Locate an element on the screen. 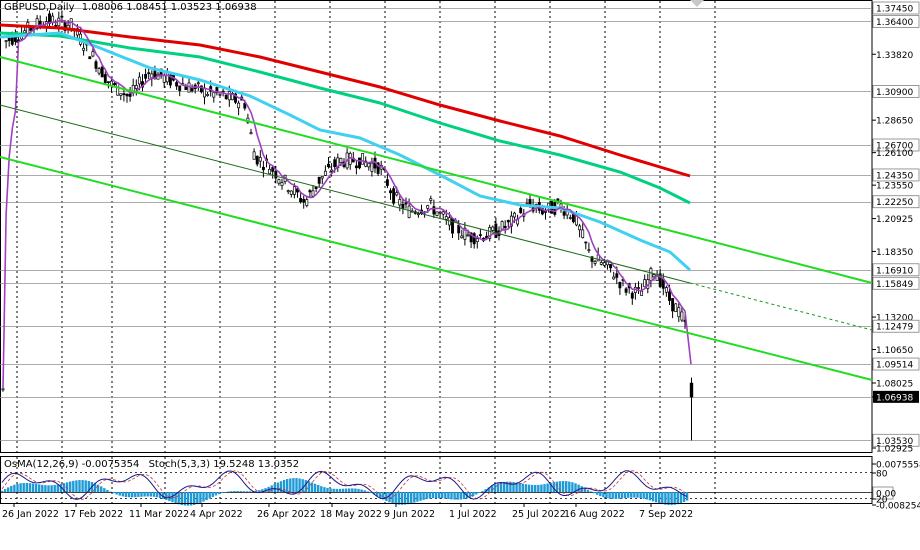 The image size is (920, 550). chart-scroll-triangle-icon is located at coordinates (697, 3).